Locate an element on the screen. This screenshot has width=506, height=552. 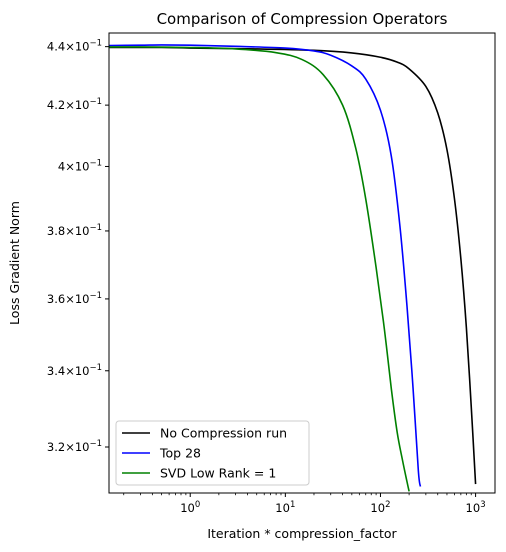
x-tick-label: 103 is located at coordinates (476, 507).